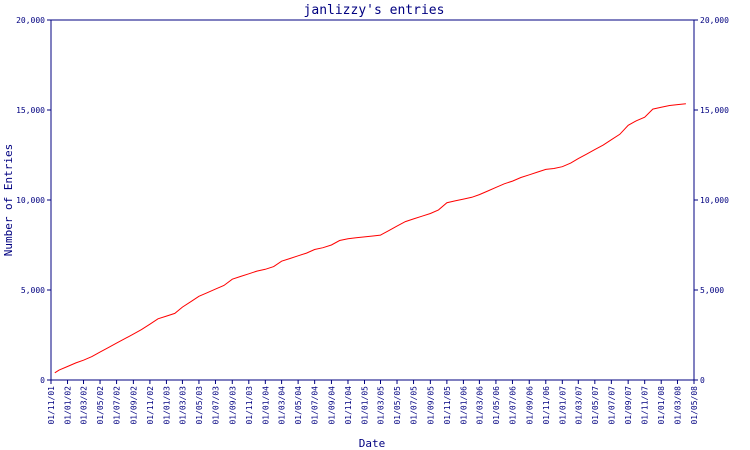 The image size is (750, 450). Describe the element at coordinates (331, 405) in the screenshot. I see `x-tick-label: 01/09/04` at that location.